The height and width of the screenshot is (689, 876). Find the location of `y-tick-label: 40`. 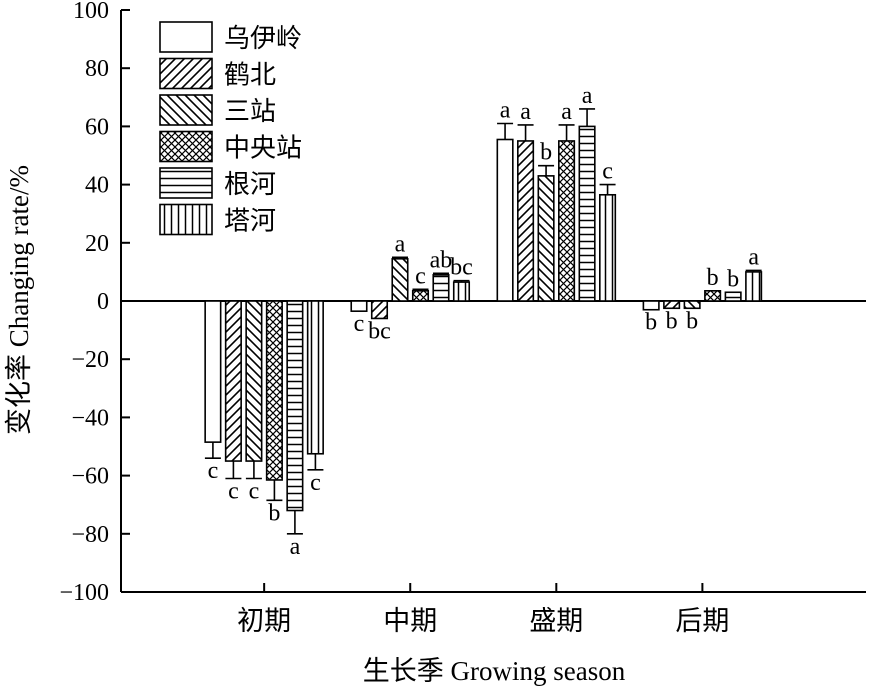

y-tick-label: 40 is located at coordinates (97, 186).